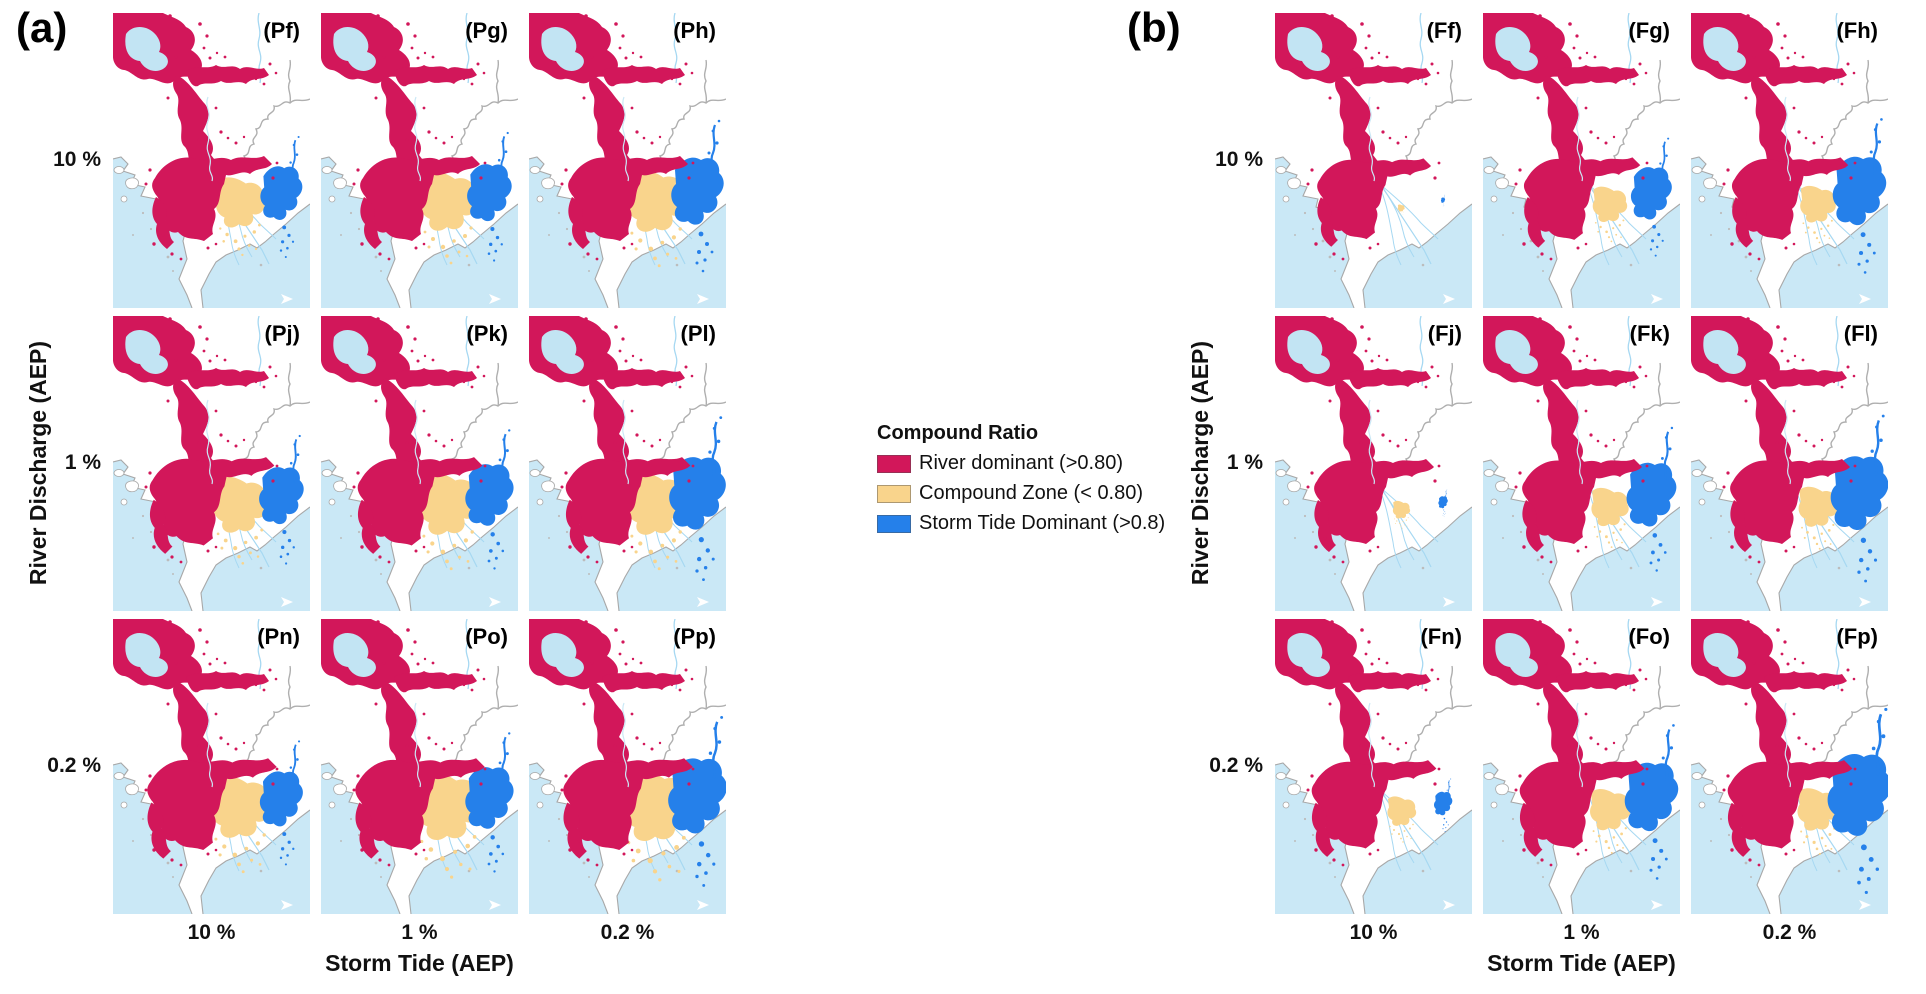 This screenshot has width=1926, height=994. I want to click on panel-b-label: (b), so click(1154, 27).